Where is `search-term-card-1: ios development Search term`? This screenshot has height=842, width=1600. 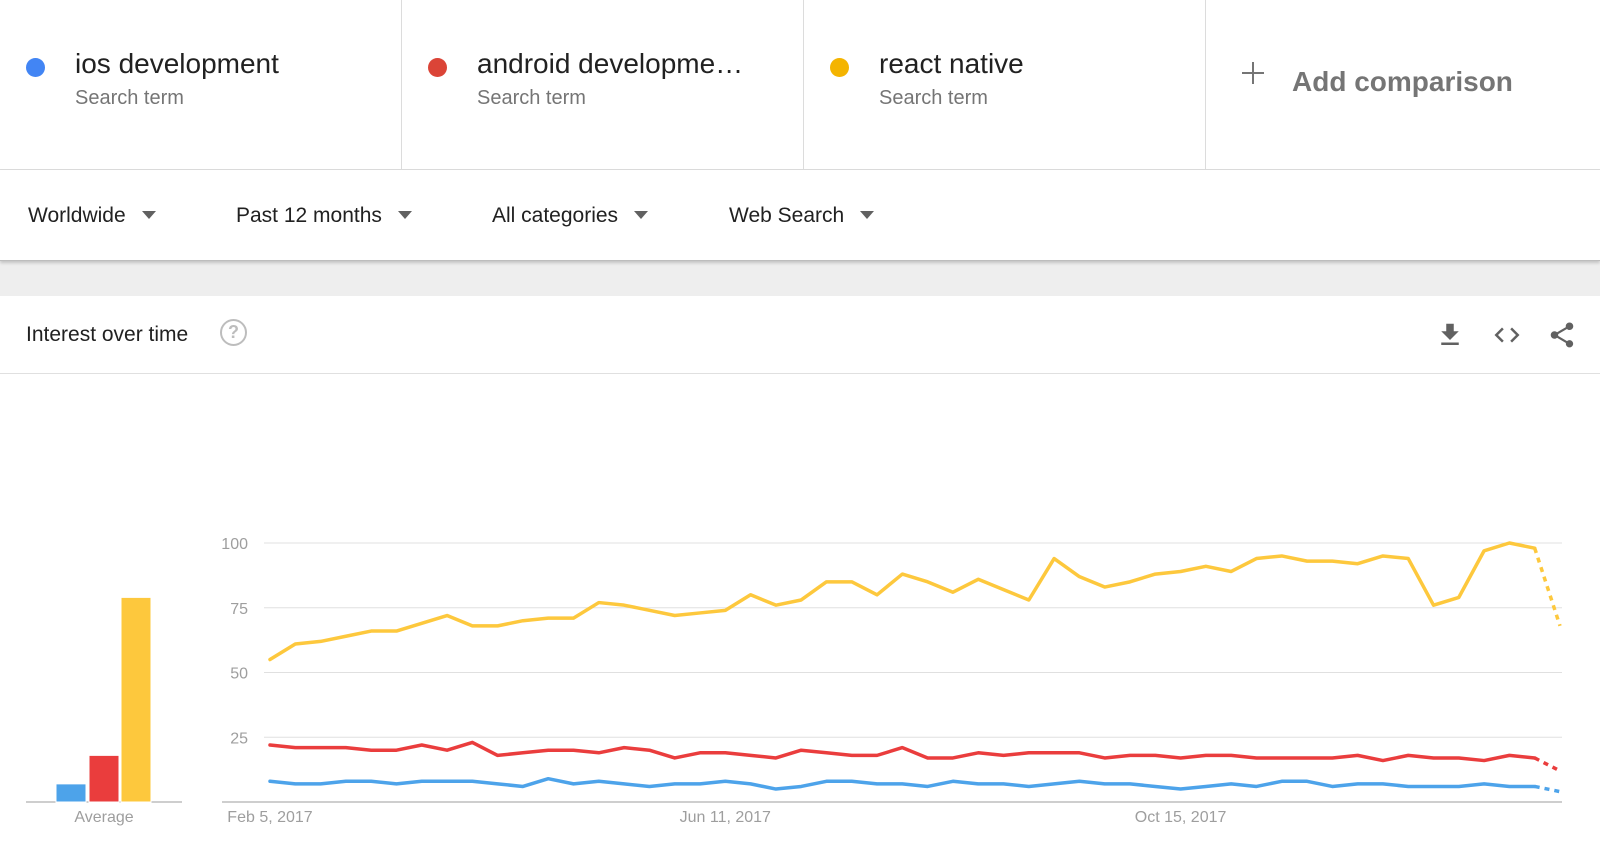
search-term-card-1: ios development Search term is located at coordinates (201, 84).